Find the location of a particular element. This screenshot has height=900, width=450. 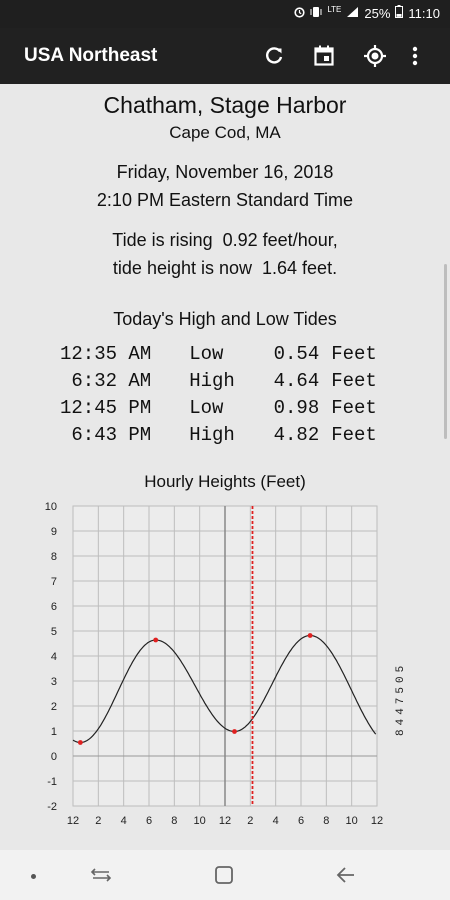

y-tick-label: 5 is located at coordinates (54, 632).